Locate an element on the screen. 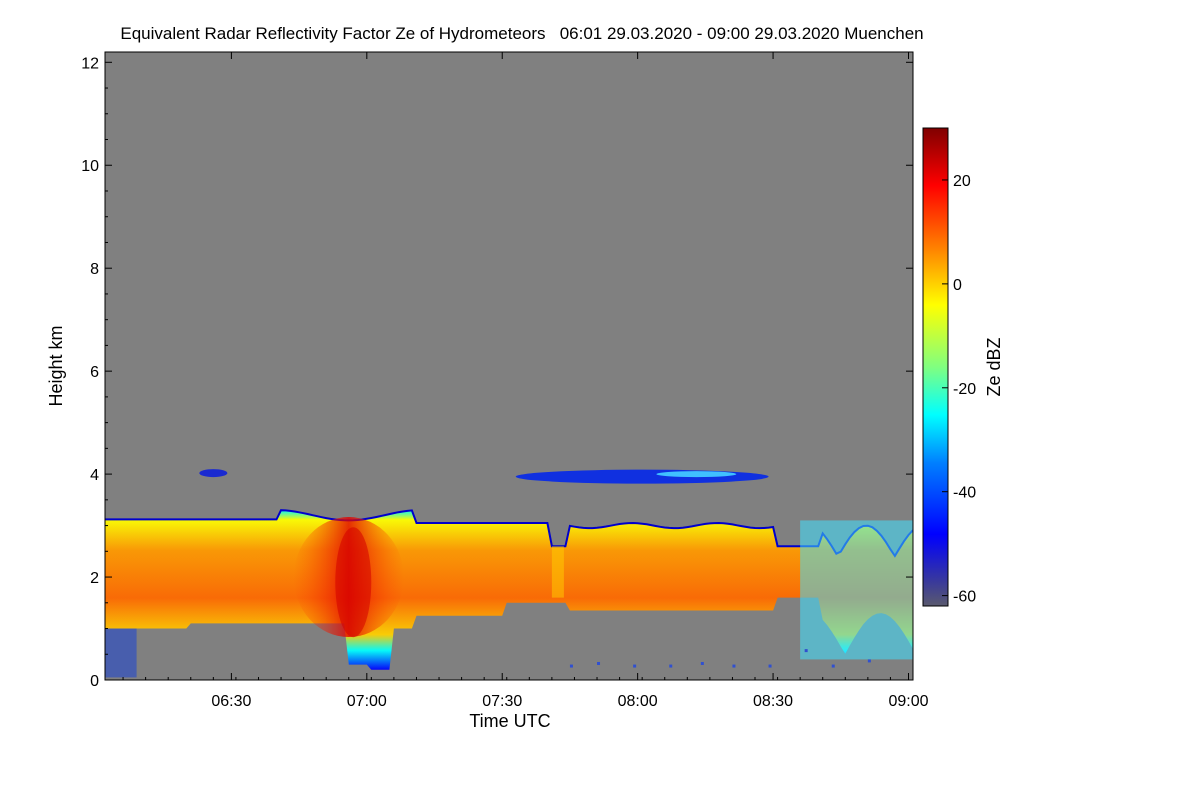  x-tick-label: 08:30 is located at coordinates (773, 701).